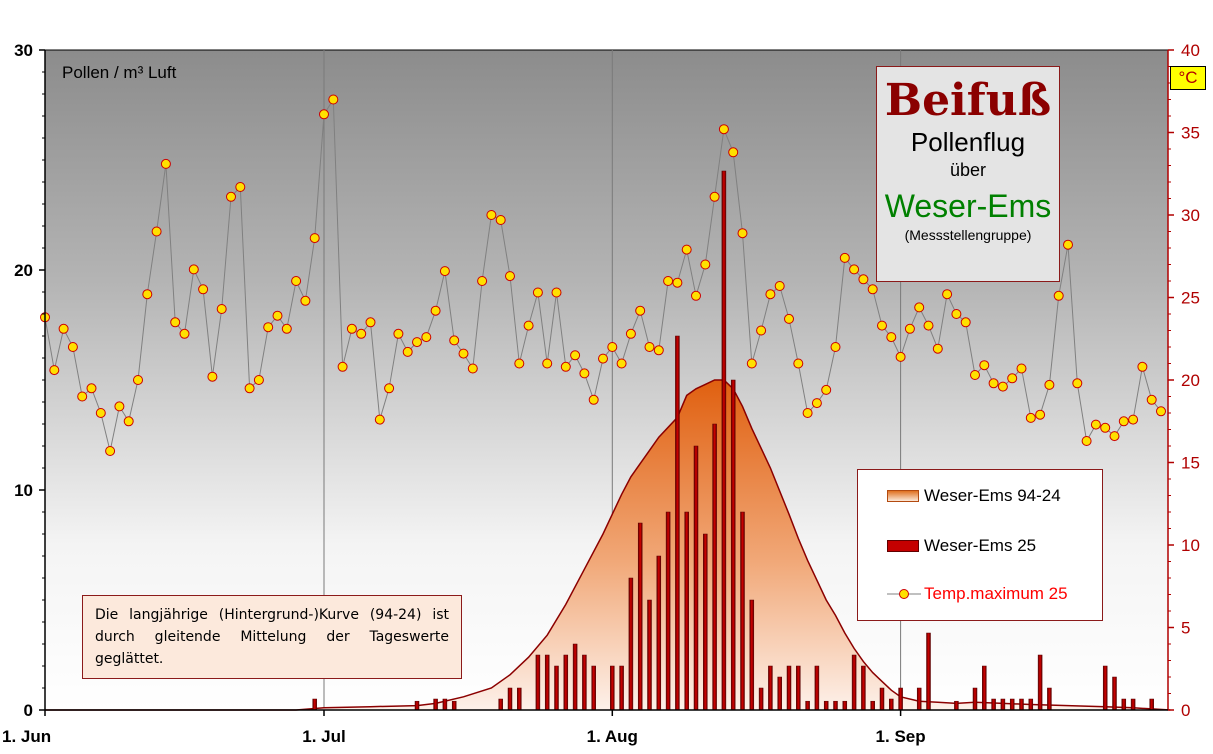 This screenshot has height=754, width=1213. Describe the element at coordinates (1185, 710) in the screenshot. I see `y2-tick-label: 0` at that location.